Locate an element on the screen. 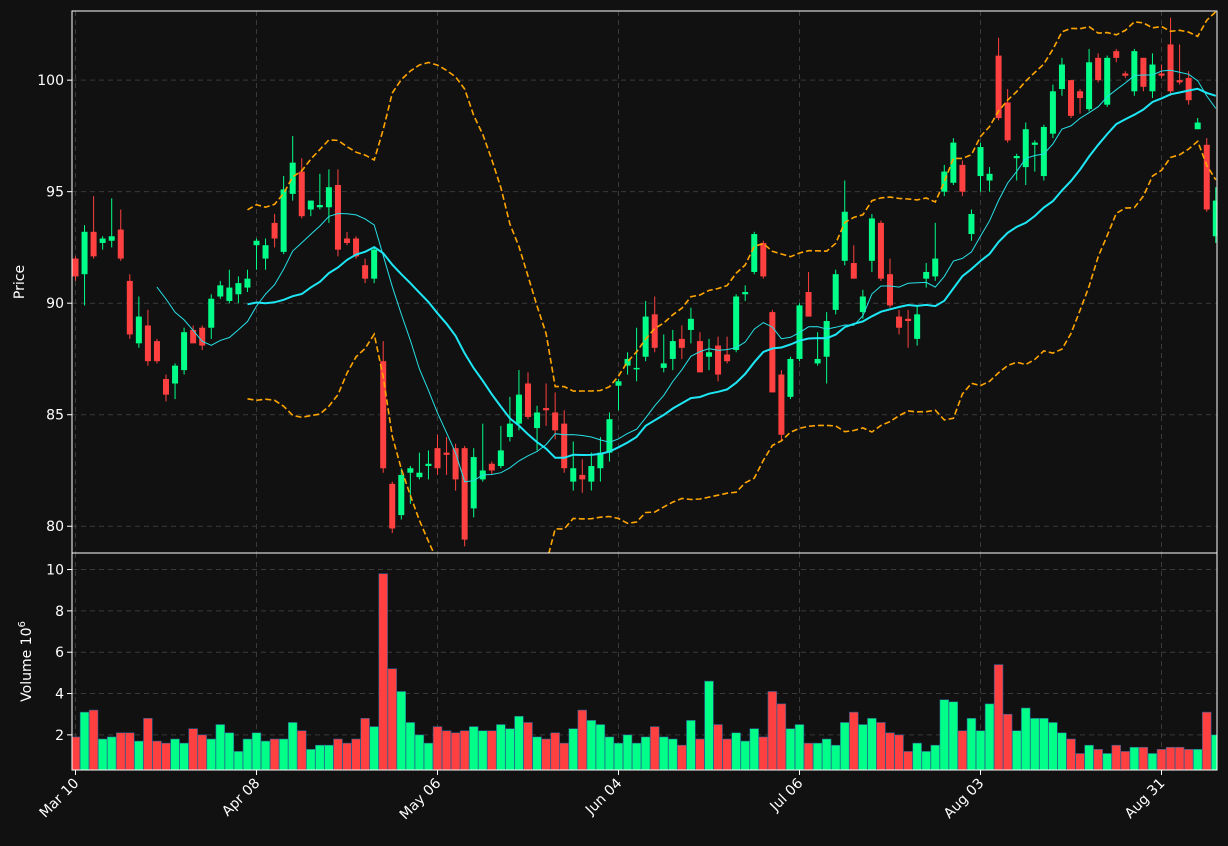 The image size is (1228, 846). price-tick-label: 90 is located at coordinates (55, 304).